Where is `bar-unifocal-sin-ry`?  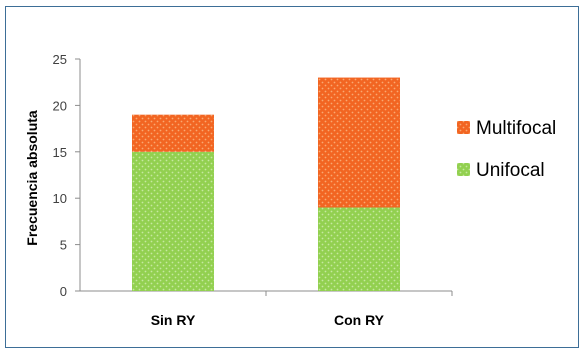
bar-unifocal-sin-ry is located at coordinates (173, 221).